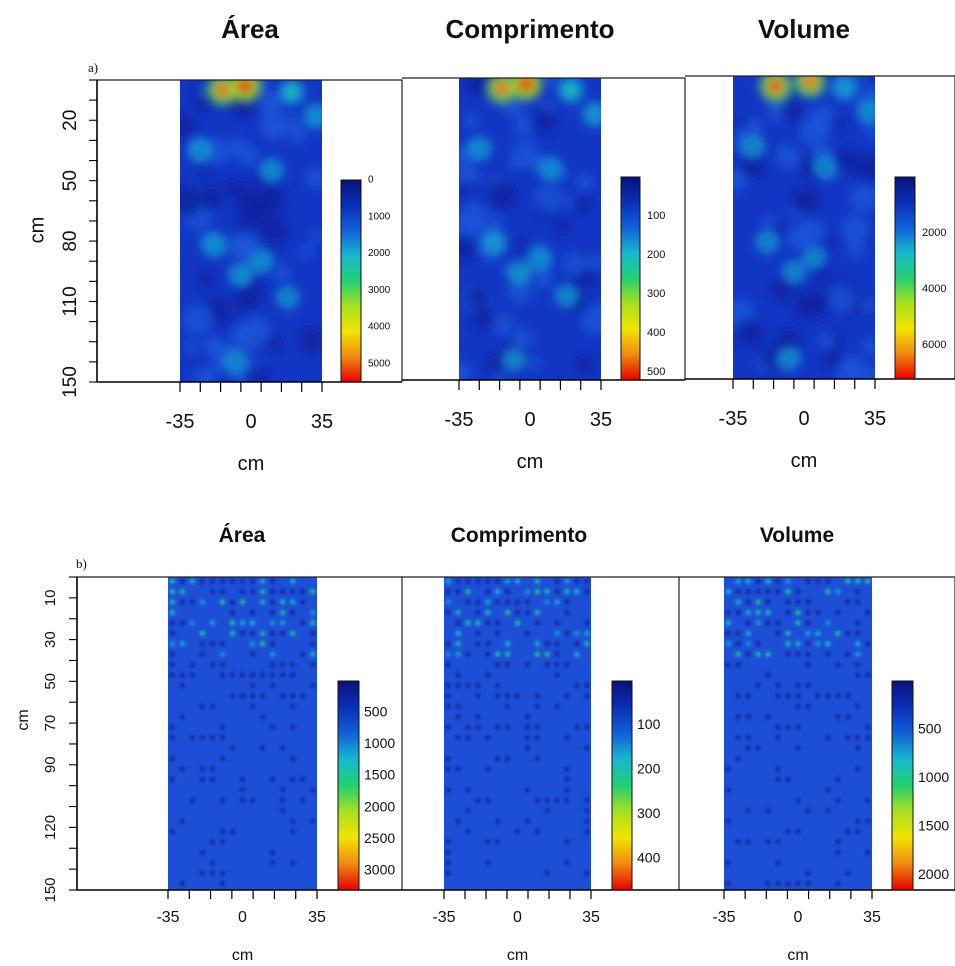 This screenshot has height=966, width=955. What do you see at coordinates (656, 255) in the screenshot?
I see `colorbar-label-a-length: 200` at bounding box center [656, 255].